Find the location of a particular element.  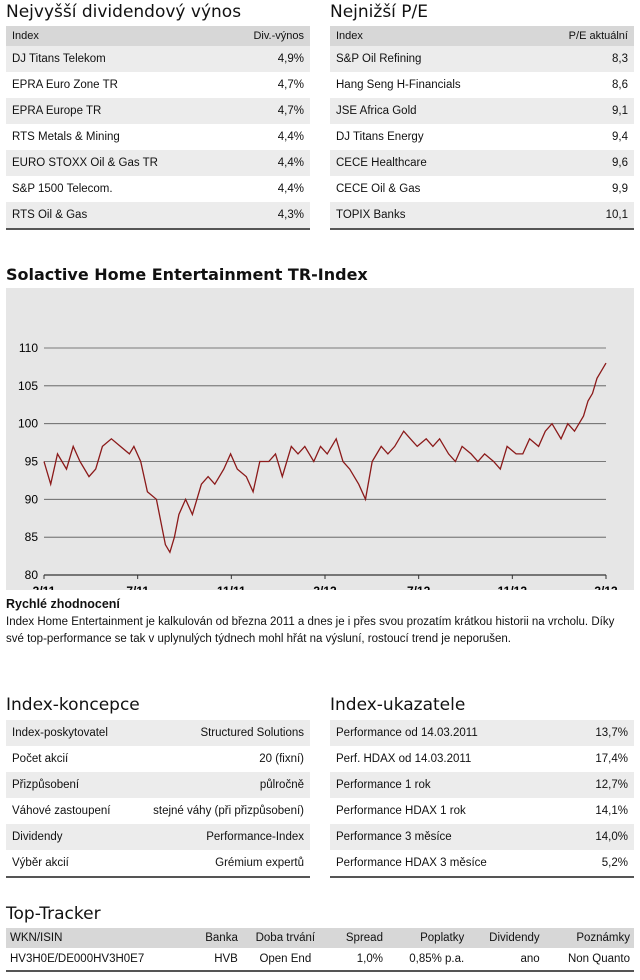

table-row: Dividendy Performance-Index is located at coordinates (158, 837).